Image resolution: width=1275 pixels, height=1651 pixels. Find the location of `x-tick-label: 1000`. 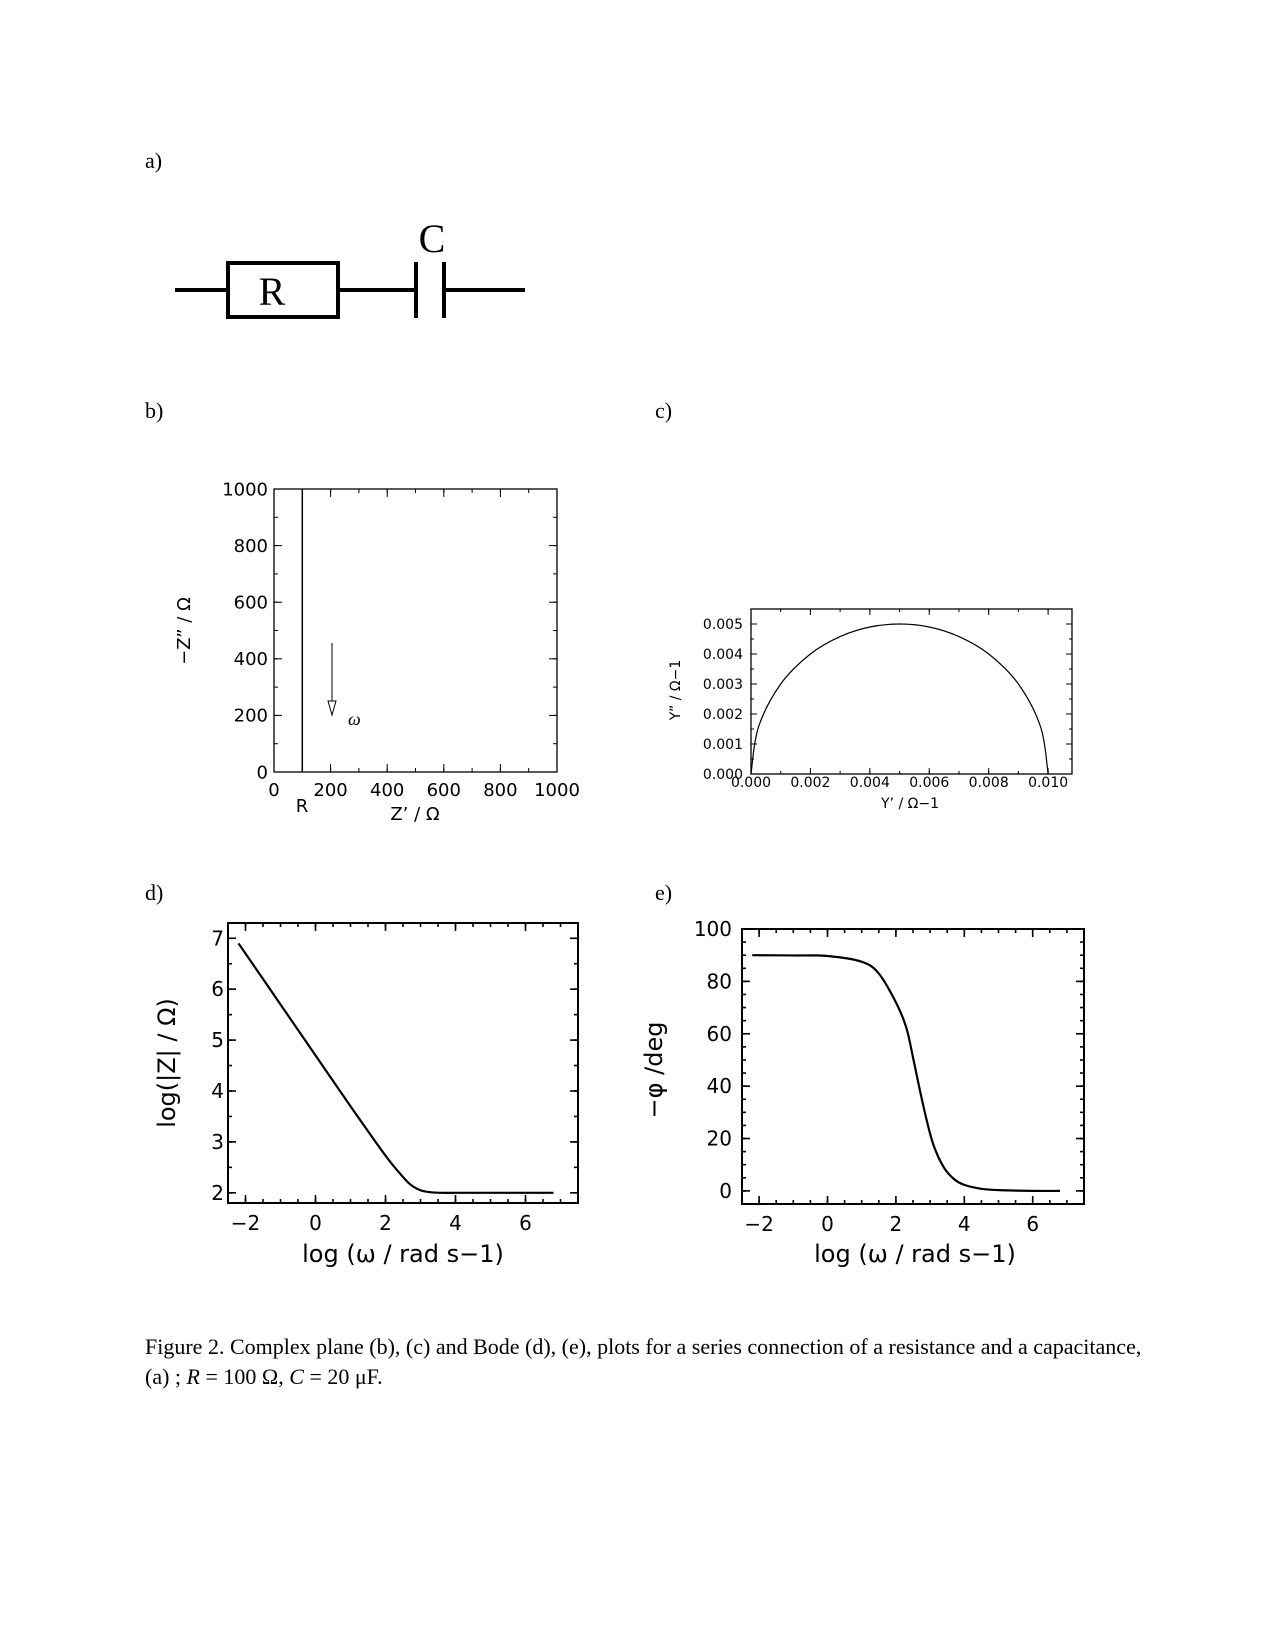

x-tick-label: 1000 is located at coordinates (557, 790).